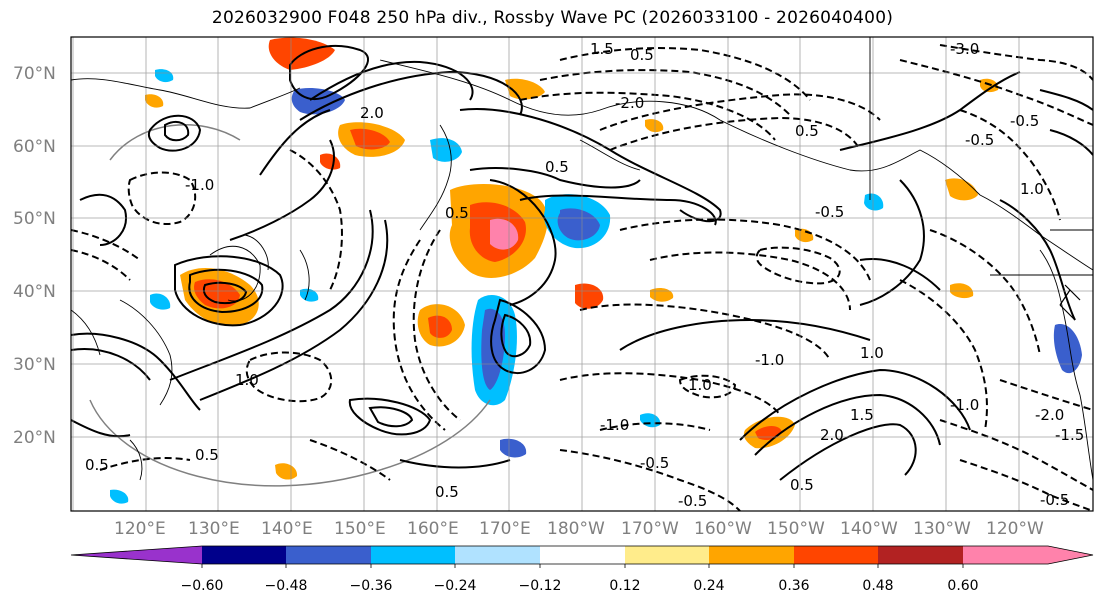 The height and width of the screenshot is (604, 1105). What do you see at coordinates (877, 586) in the screenshot?
I see `colorbar-tick-label: 0.48` at bounding box center [877, 586].